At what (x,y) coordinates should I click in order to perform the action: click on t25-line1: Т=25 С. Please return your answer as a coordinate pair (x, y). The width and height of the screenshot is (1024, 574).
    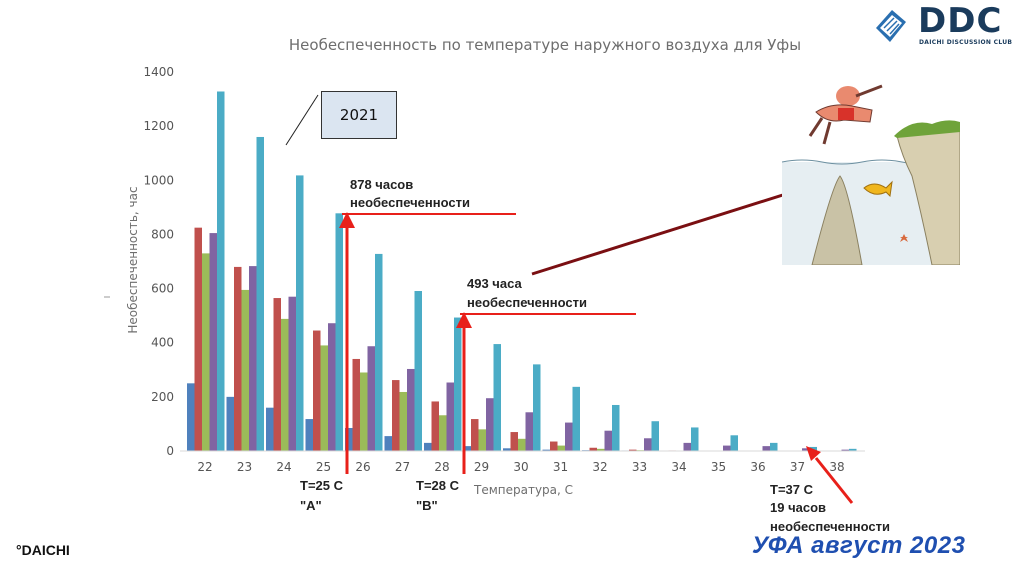
    Looking at the image, I should click on (322, 485).